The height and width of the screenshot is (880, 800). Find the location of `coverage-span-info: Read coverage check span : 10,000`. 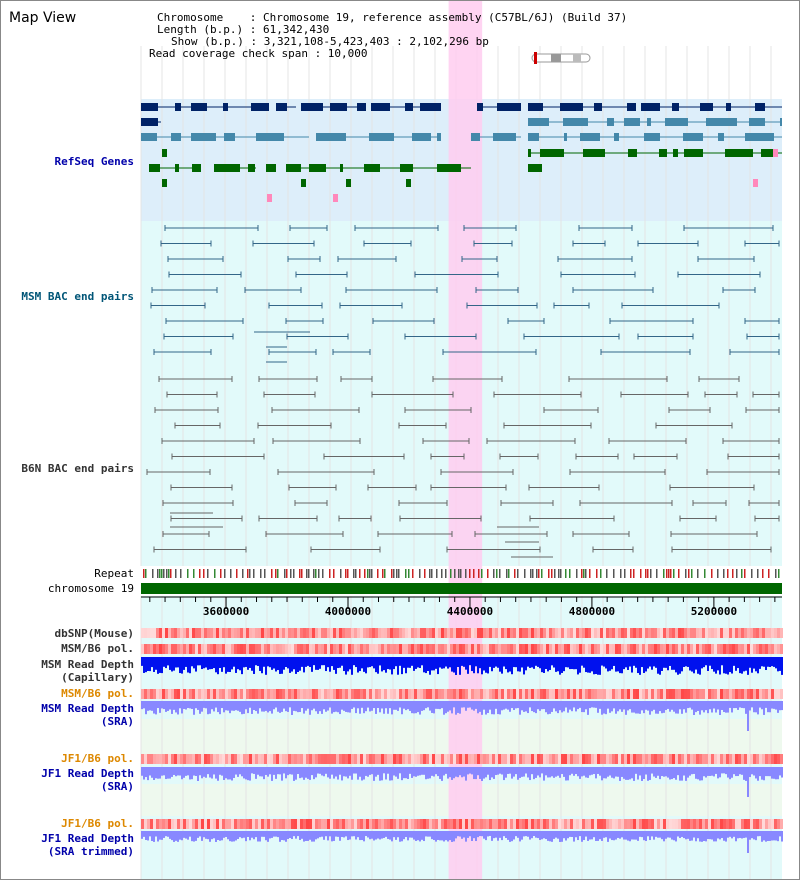

coverage-span-info: Read coverage check span : 10,000 is located at coordinates (258, 53).